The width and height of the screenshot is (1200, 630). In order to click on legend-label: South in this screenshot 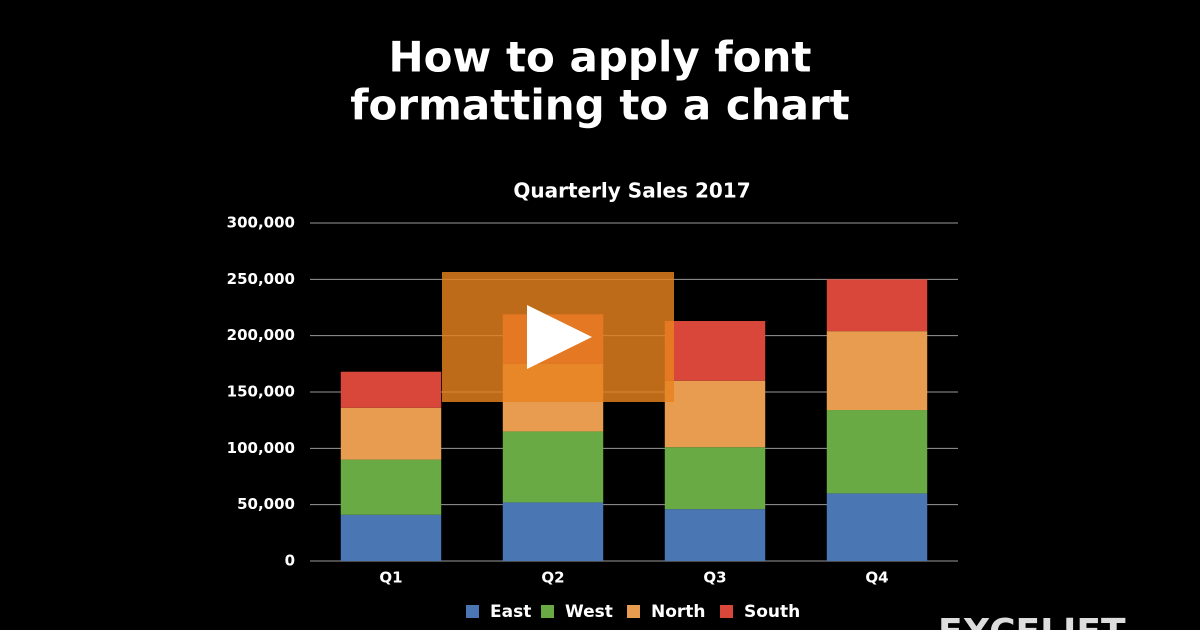, I will do `click(772, 612)`.